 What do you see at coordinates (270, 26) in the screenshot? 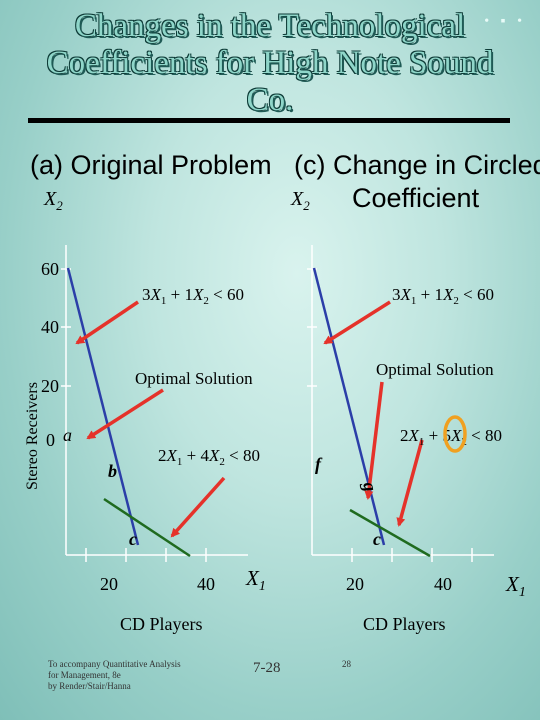
I see `title-line-1: Changes in the Technological` at bounding box center [270, 26].